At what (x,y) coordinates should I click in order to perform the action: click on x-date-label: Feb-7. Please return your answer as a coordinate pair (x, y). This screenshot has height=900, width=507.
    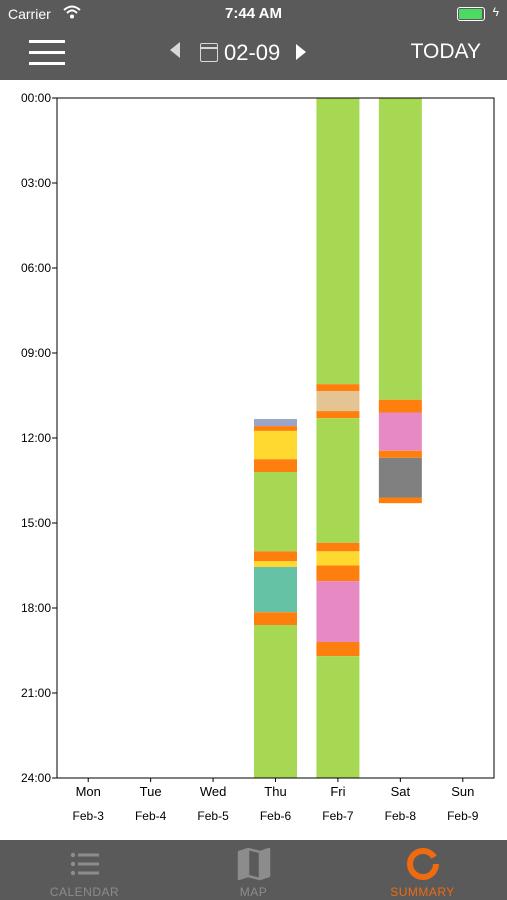
    Looking at the image, I should click on (338, 816).